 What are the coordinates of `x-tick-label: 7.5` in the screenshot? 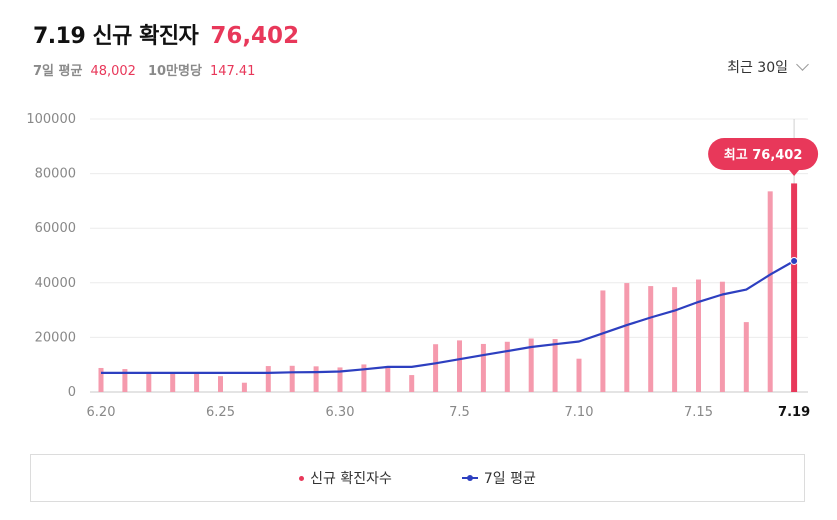 It's located at (459, 412).